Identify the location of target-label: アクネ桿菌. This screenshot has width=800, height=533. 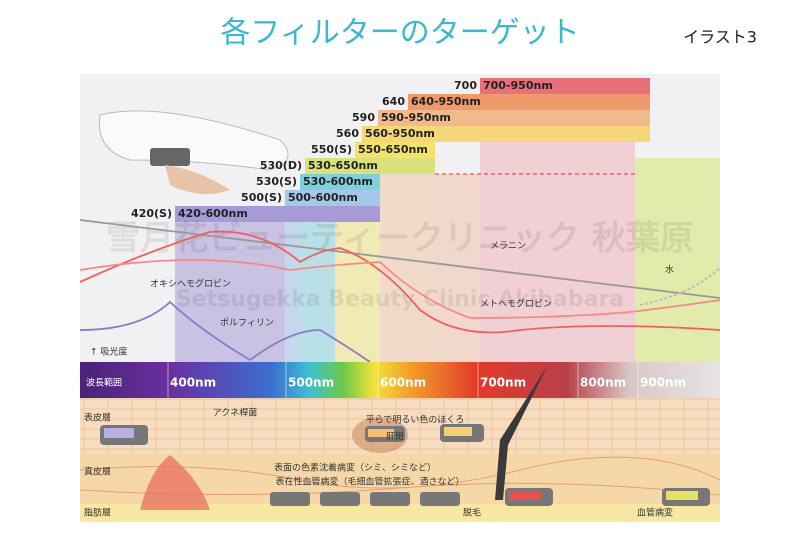
(235, 413).